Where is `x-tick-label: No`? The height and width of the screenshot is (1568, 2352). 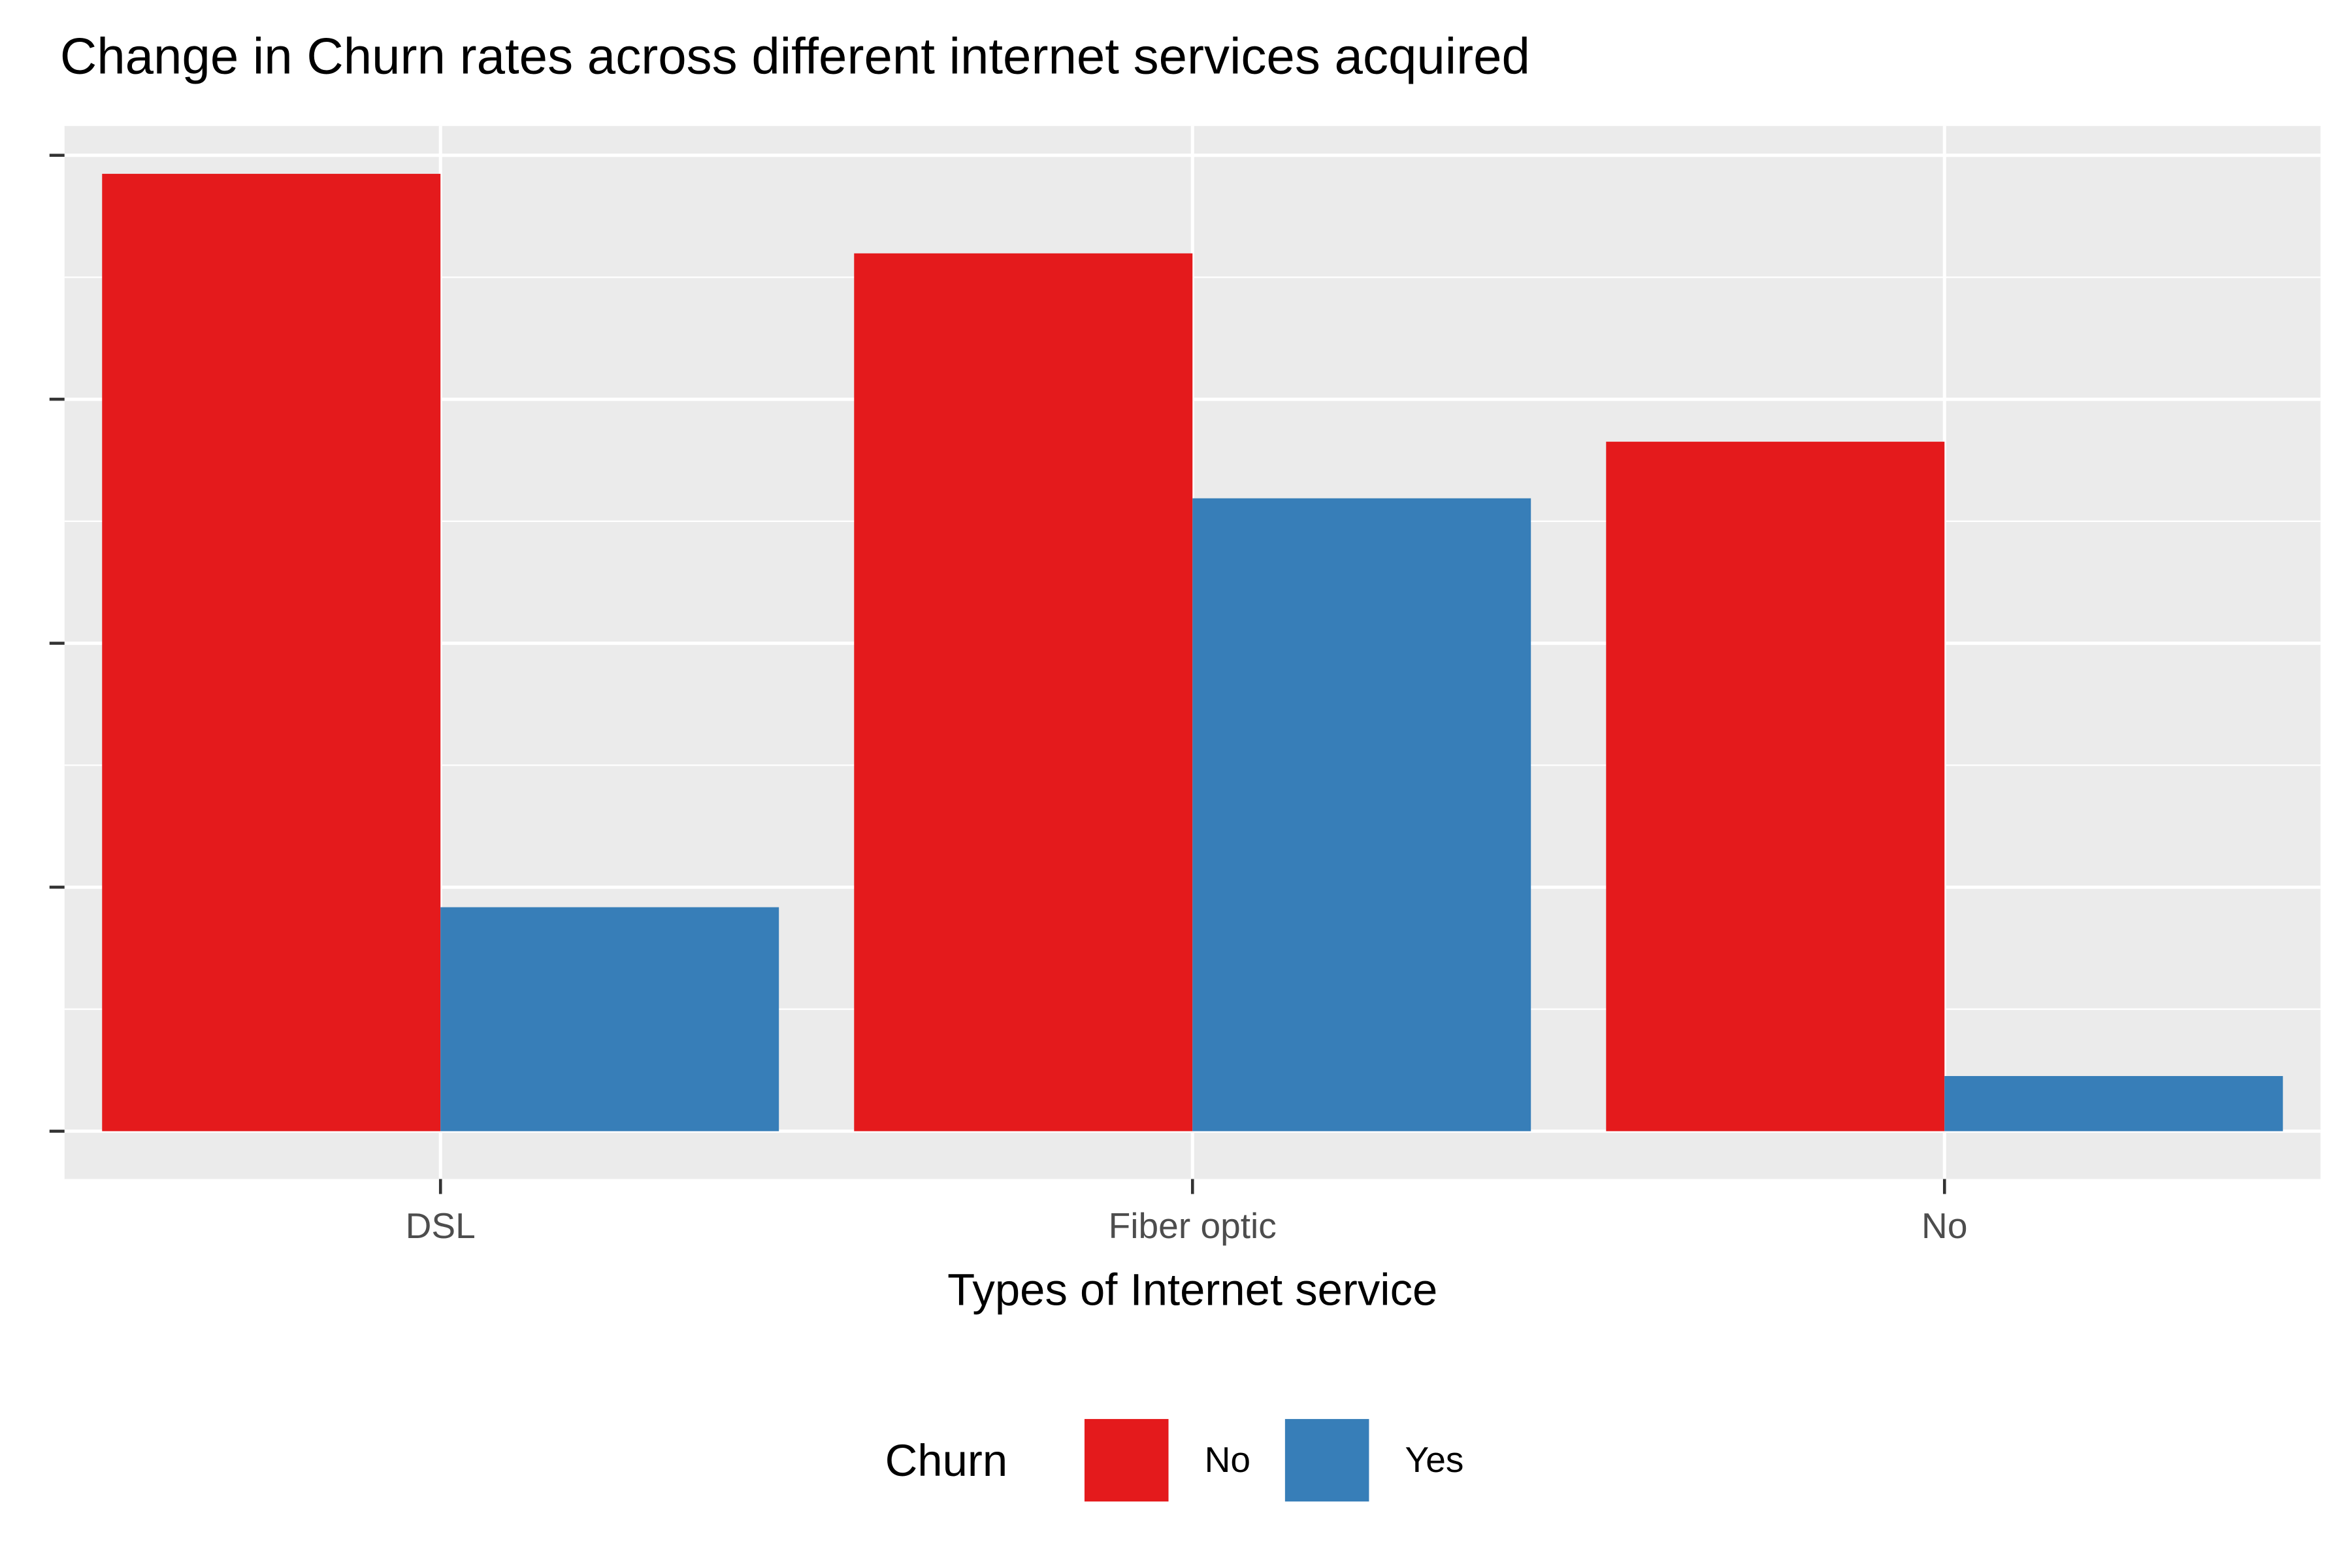
x-tick-label: No is located at coordinates (1944, 1225).